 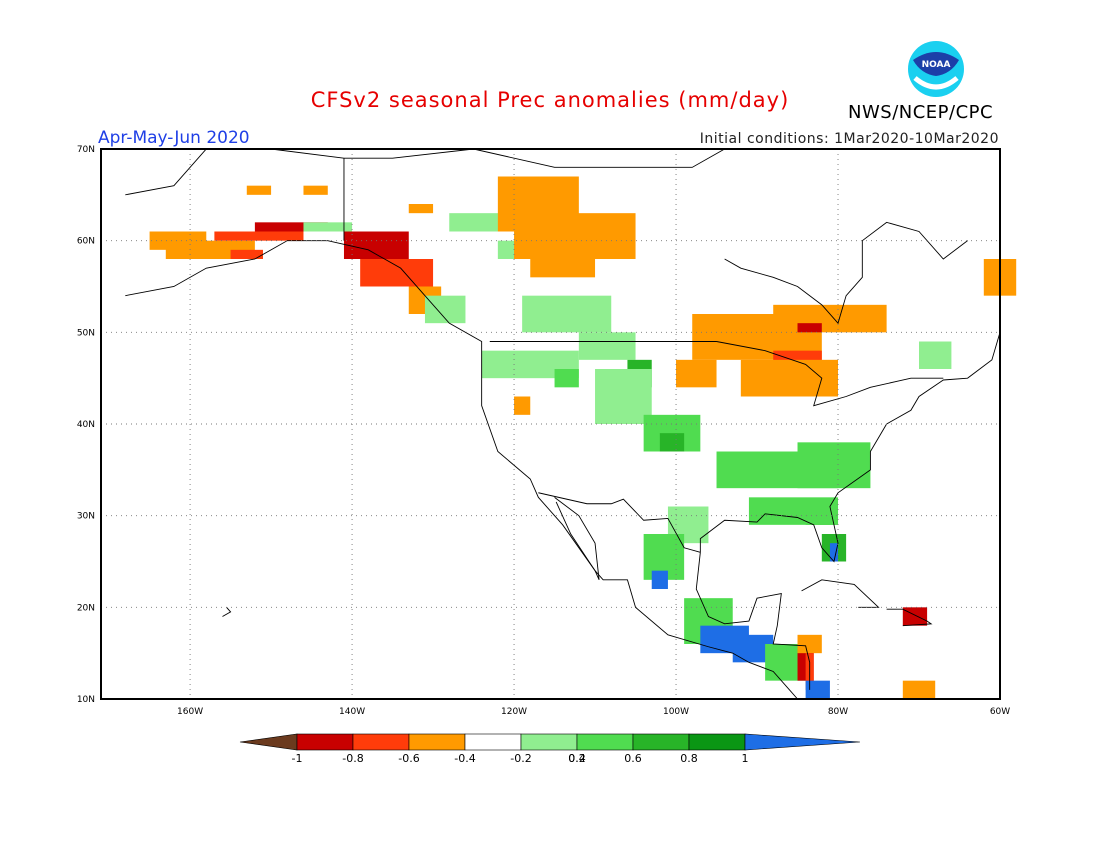 What do you see at coordinates (802, 742) in the screenshot?
I see `colorbar-right-arrow` at bounding box center [802, 742].